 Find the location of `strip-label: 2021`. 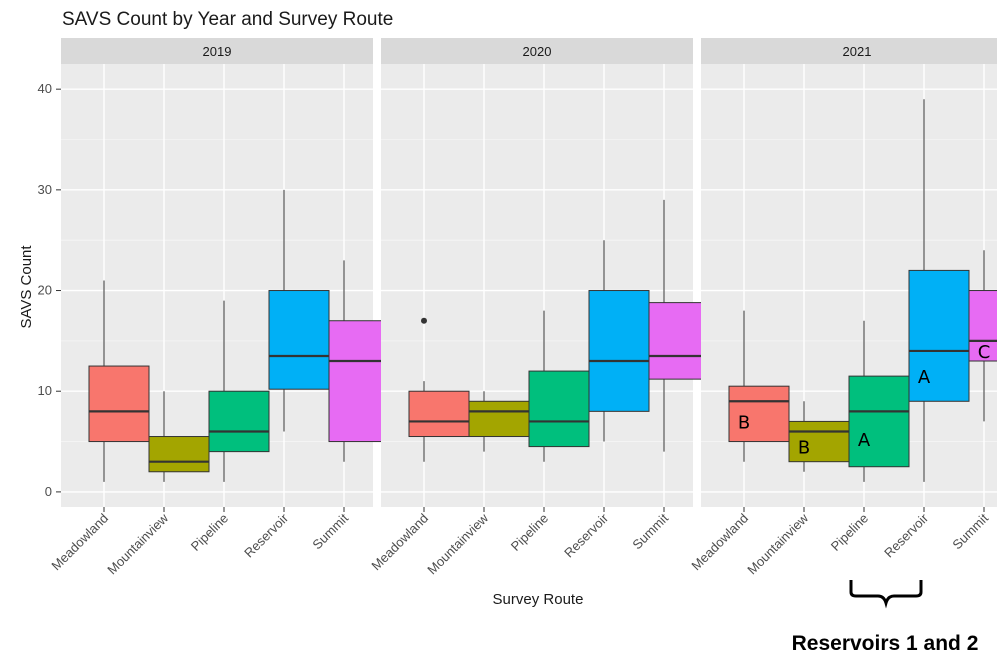

strip-label: 2021 is located at coordinates (857, 51).